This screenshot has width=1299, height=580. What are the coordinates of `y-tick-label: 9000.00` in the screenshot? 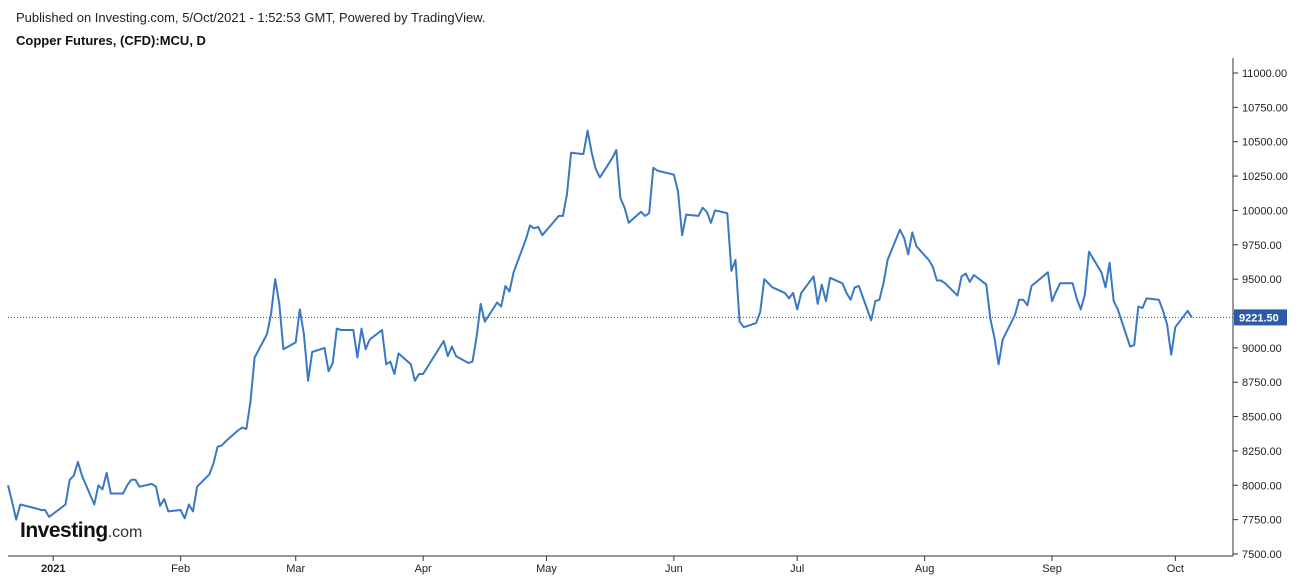 It's located at (1262, 349).